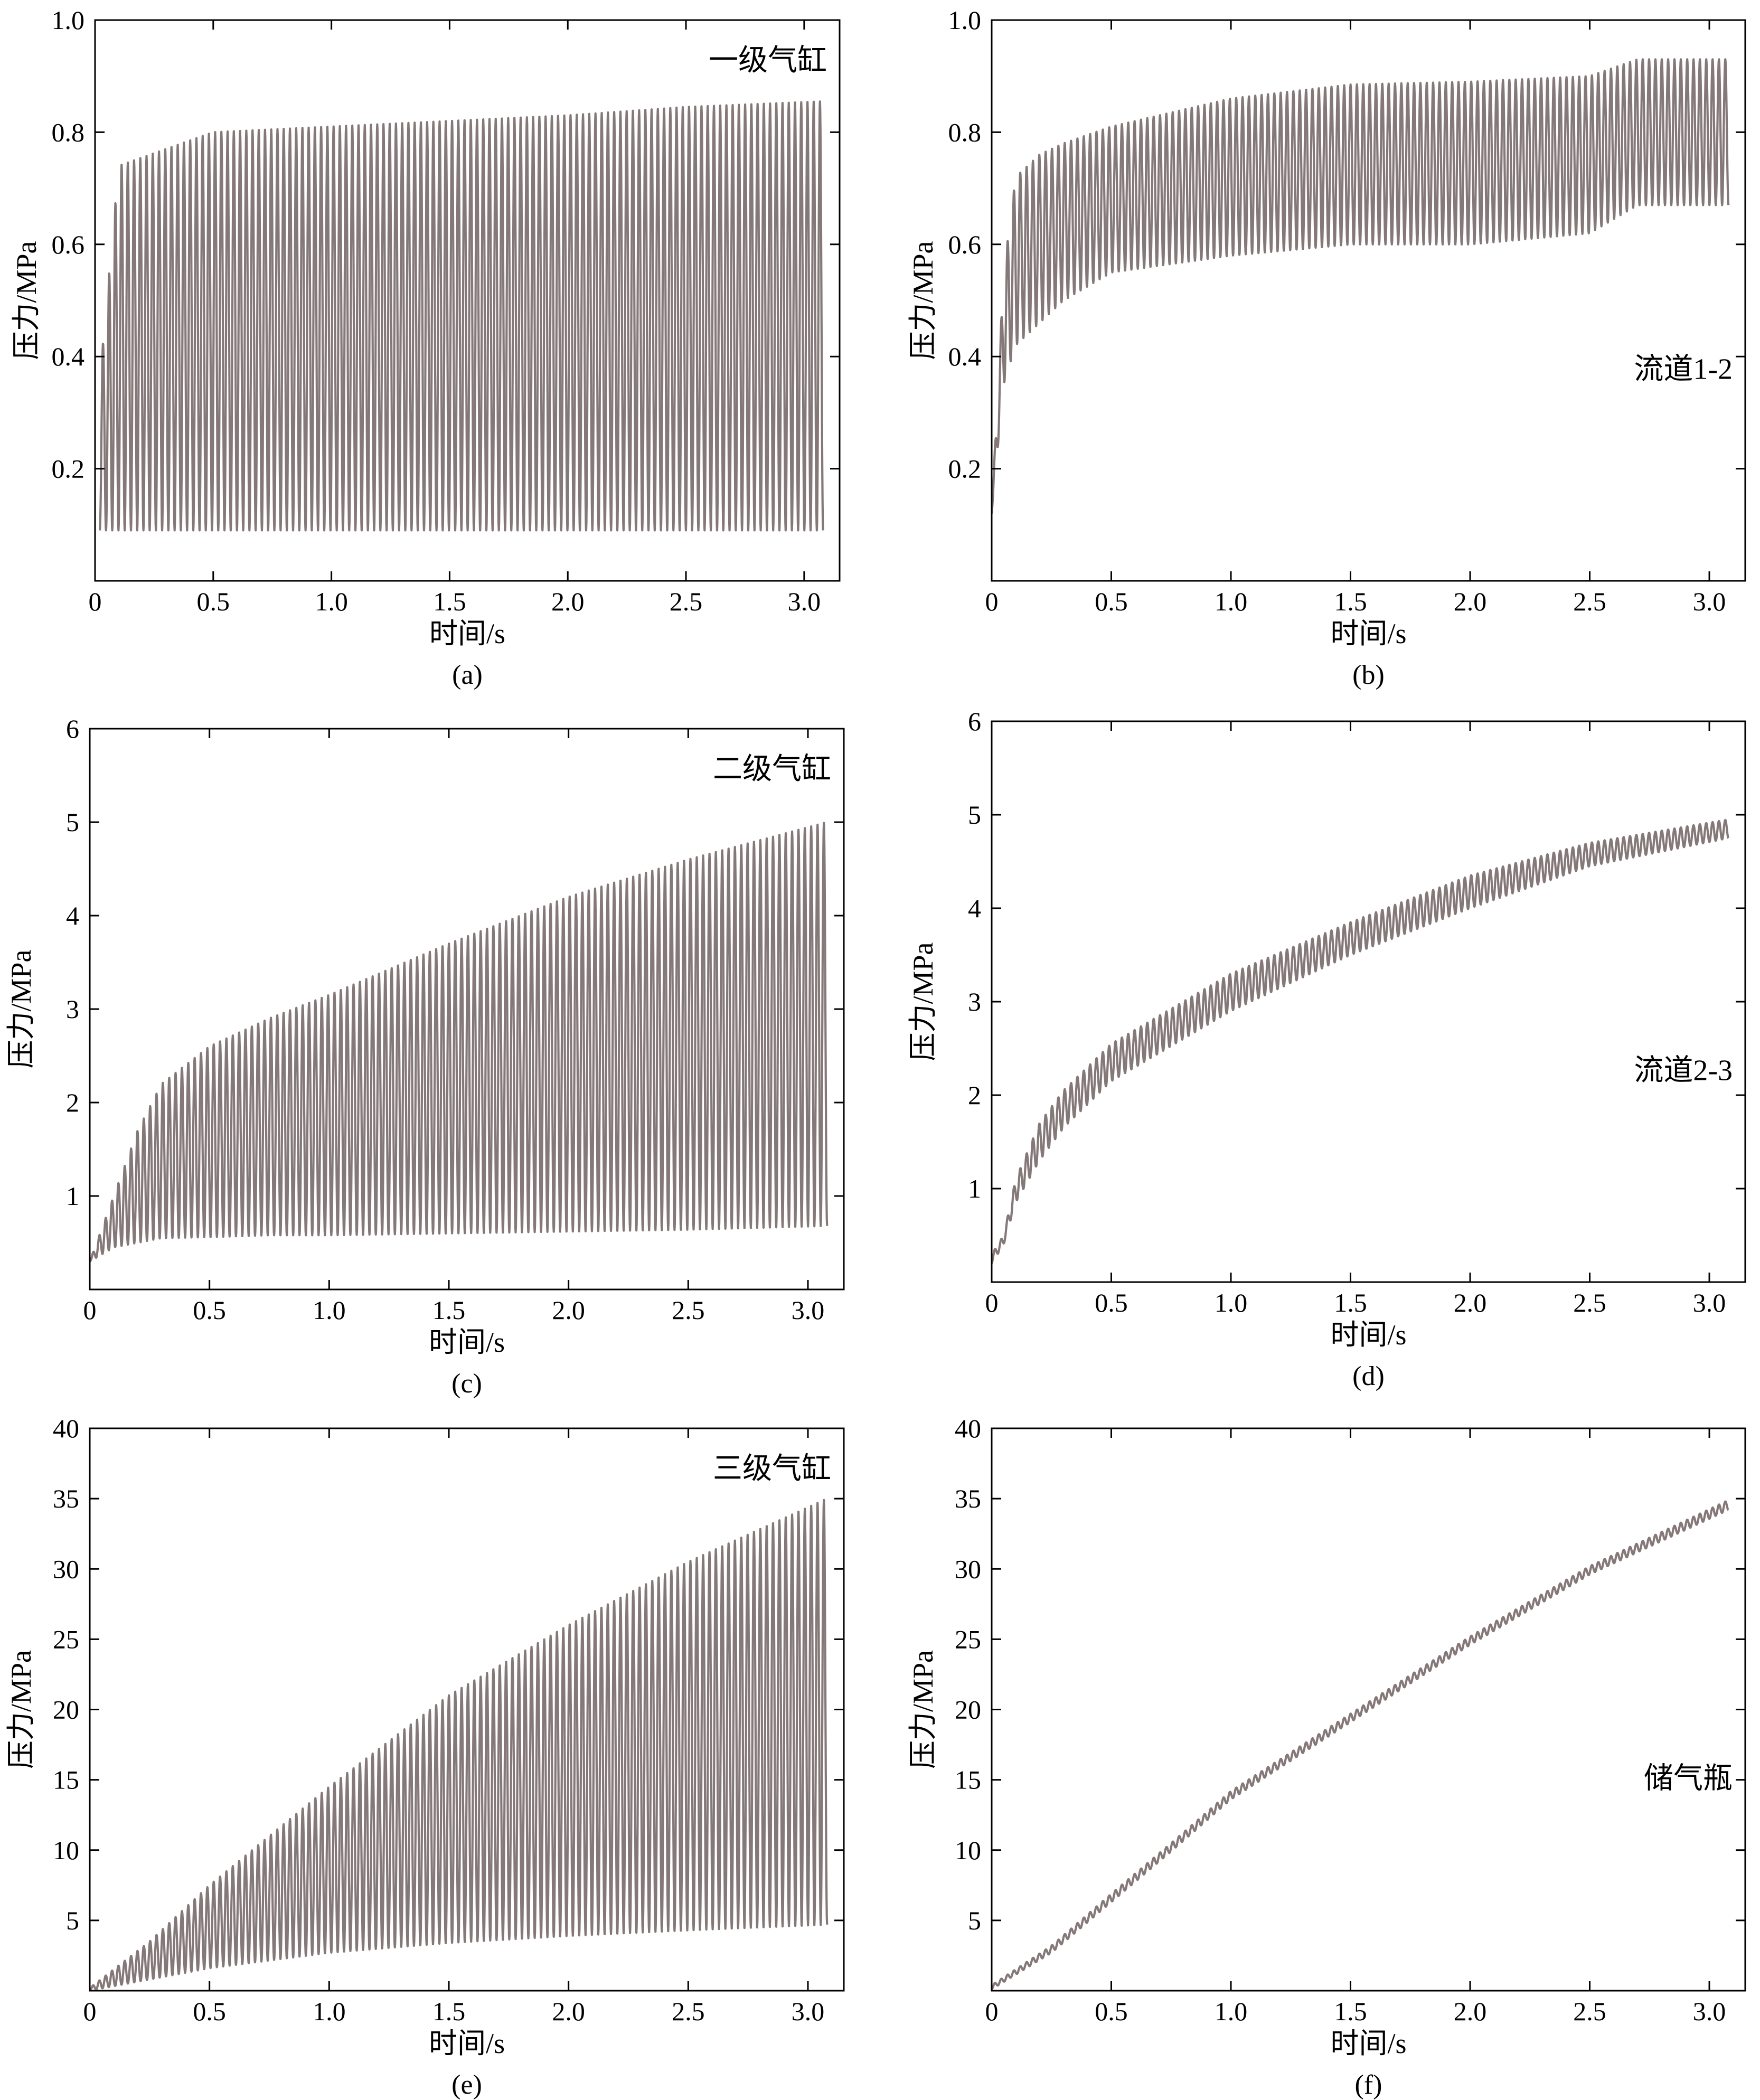  I want to click on series-annotation: 一级气缸, so click(768, 60).